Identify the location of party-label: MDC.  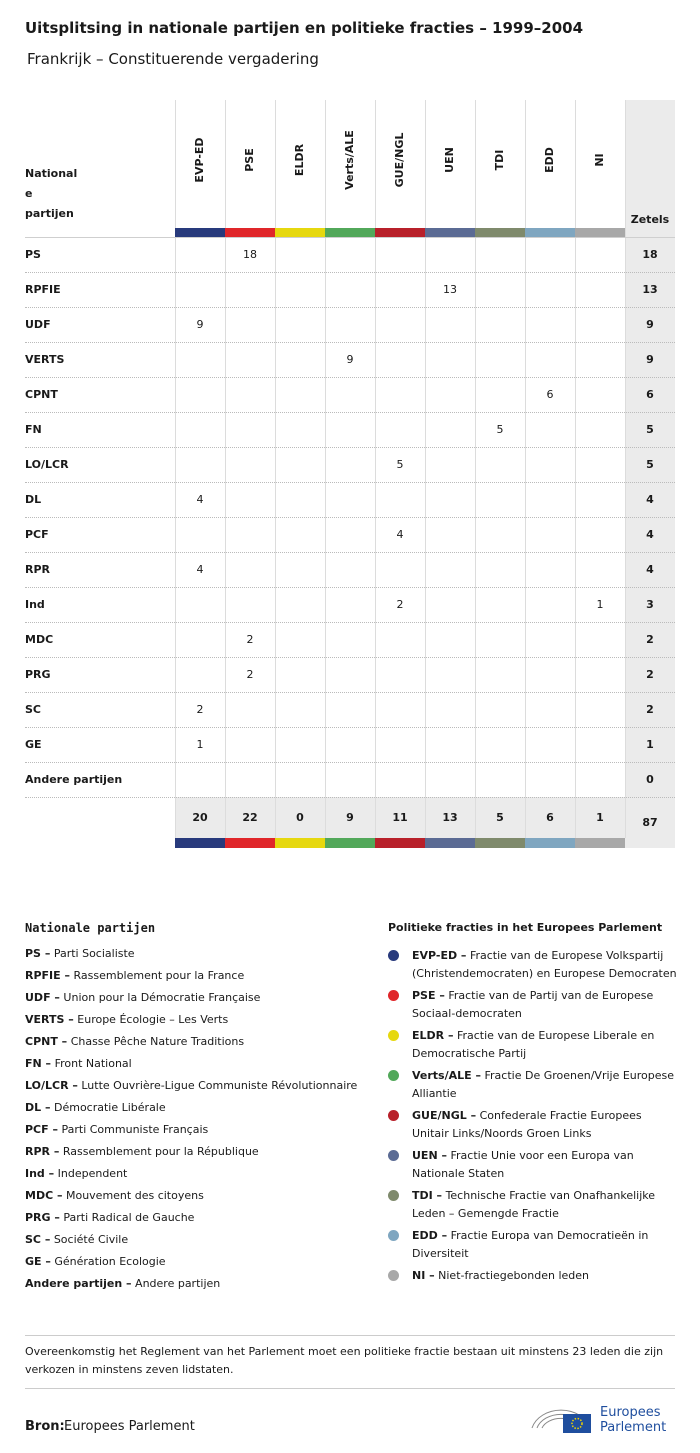
(39, 639).